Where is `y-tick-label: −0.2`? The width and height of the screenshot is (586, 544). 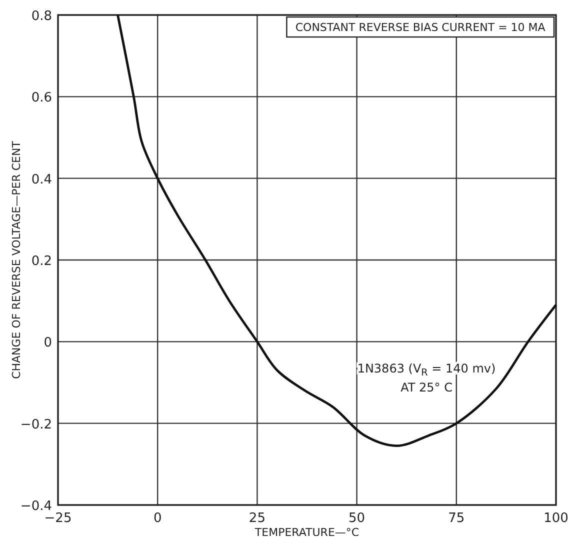
y-tick-label: −0.2 is located at coordinates (36, 424).